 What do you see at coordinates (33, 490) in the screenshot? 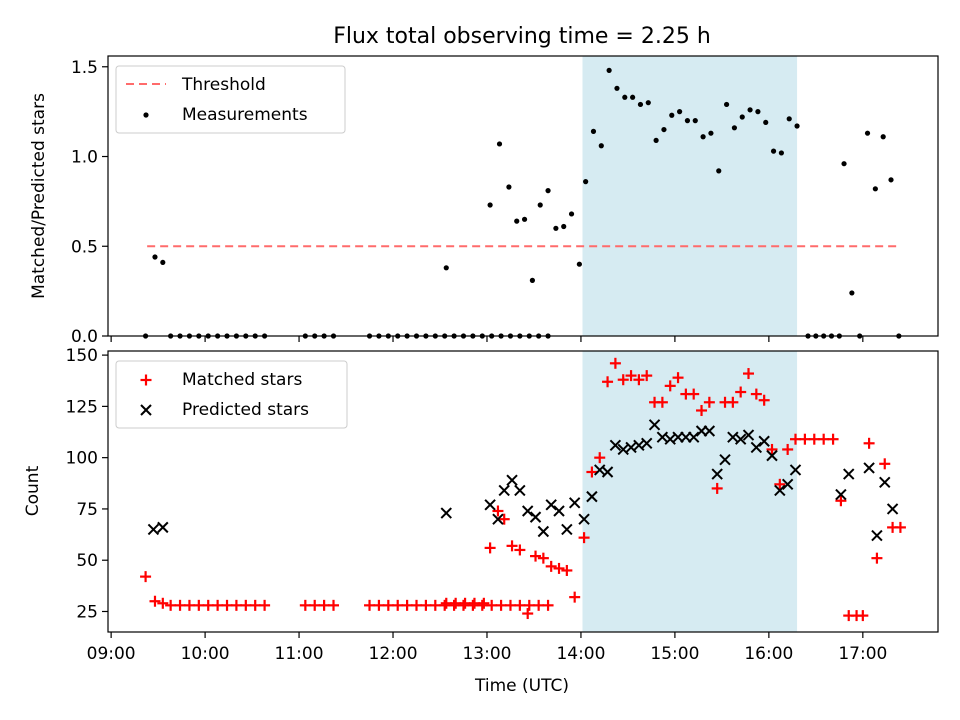
I see `bottom-ylabel: Count` at bounding box center [33, 490].